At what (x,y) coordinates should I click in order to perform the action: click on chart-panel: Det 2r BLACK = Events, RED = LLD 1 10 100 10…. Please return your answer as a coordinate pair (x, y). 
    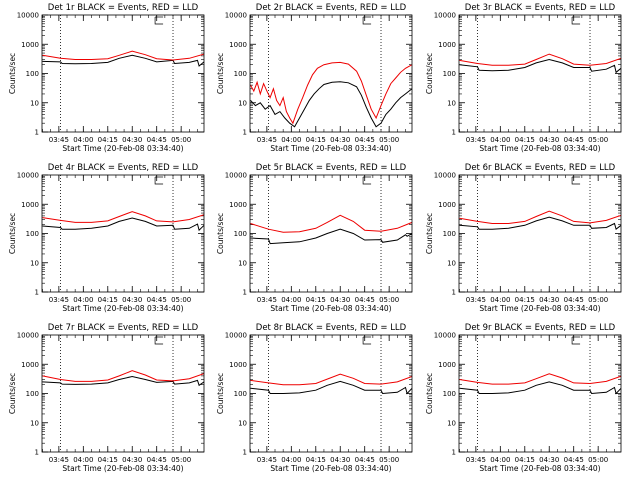
    Looking at the image, I should click on (314, 78).